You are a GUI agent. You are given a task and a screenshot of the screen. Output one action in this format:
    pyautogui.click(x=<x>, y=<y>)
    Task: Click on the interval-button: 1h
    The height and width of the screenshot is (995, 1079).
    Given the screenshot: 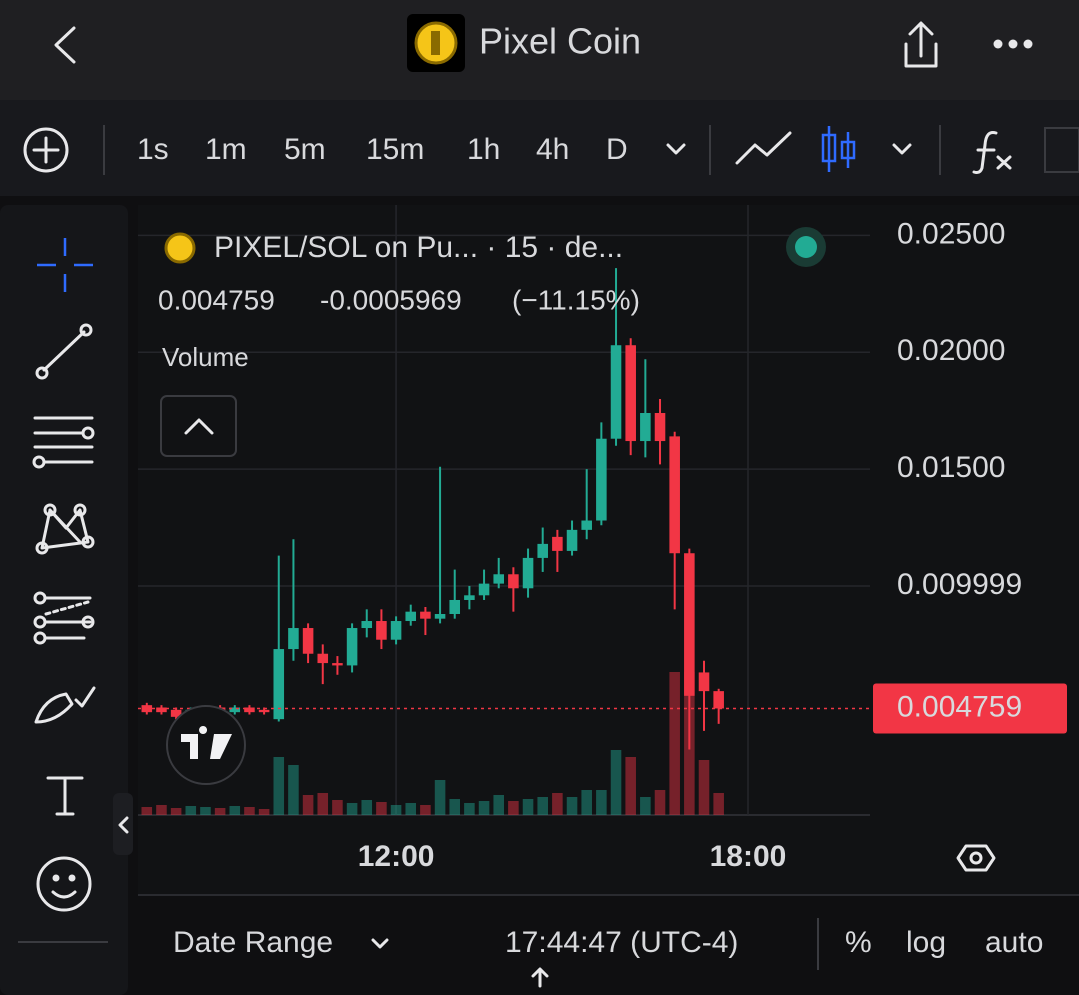 What is the action you would take?
    pyautogui.click(x=483, y=149)
    